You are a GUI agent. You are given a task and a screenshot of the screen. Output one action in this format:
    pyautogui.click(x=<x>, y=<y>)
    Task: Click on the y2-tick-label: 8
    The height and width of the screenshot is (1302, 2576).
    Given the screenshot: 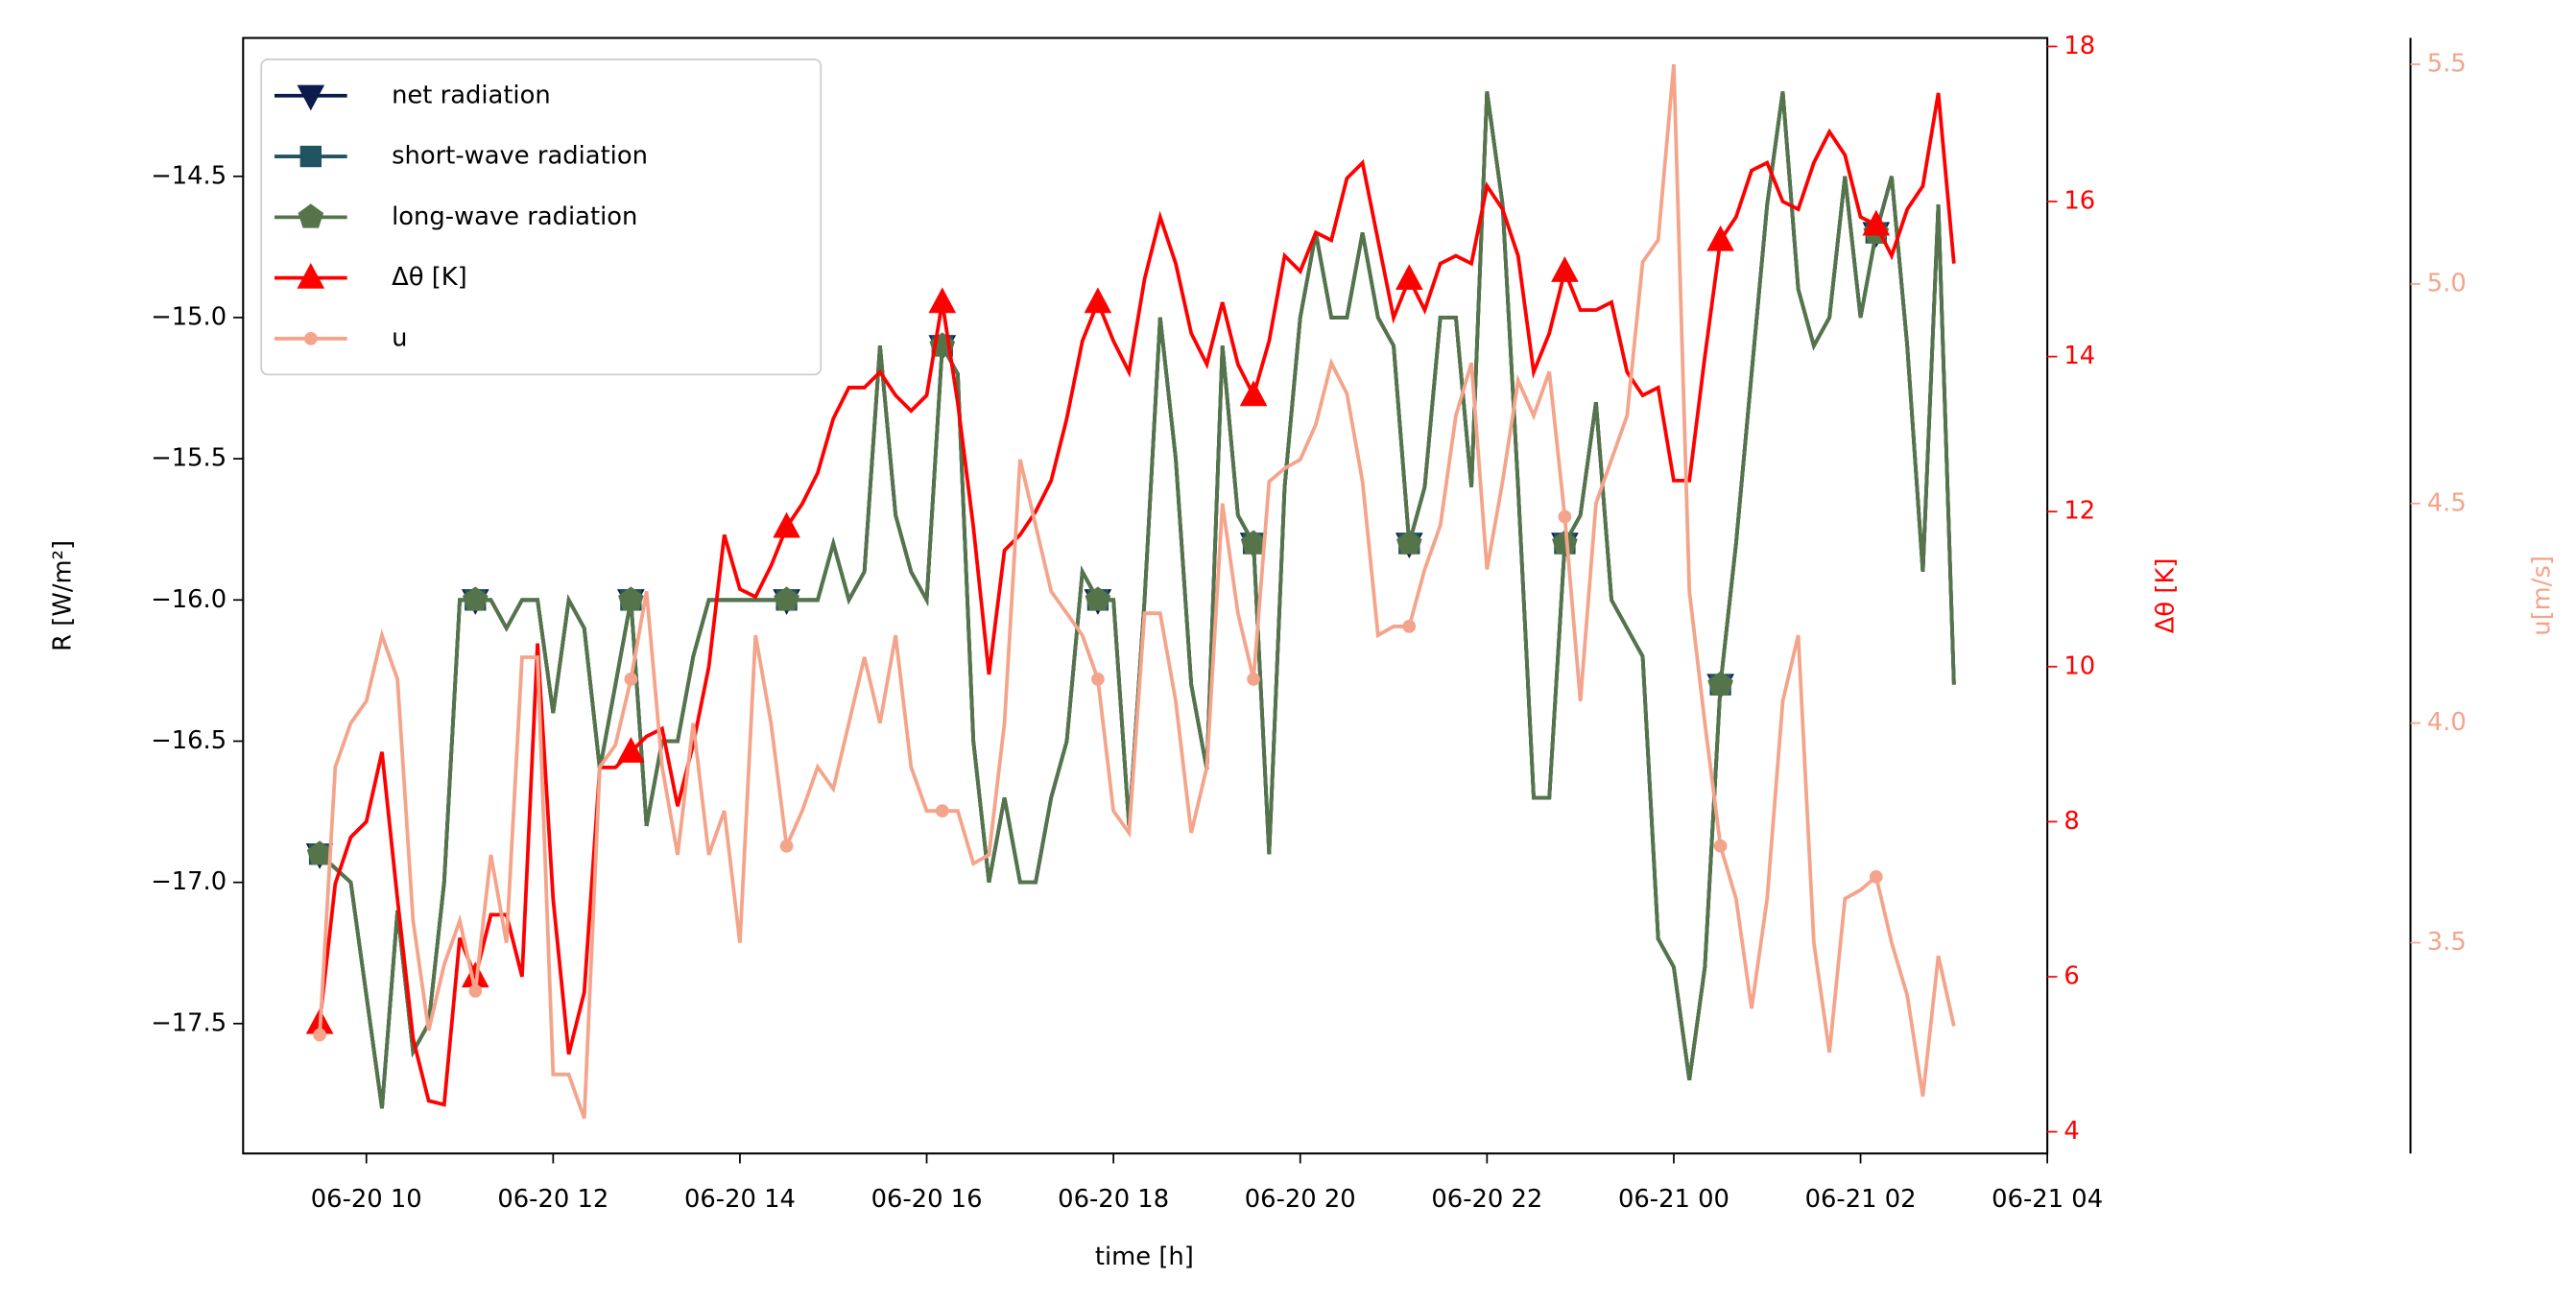 What is the action you would take?
    pyautogui.click(x=2071, y=821)
    